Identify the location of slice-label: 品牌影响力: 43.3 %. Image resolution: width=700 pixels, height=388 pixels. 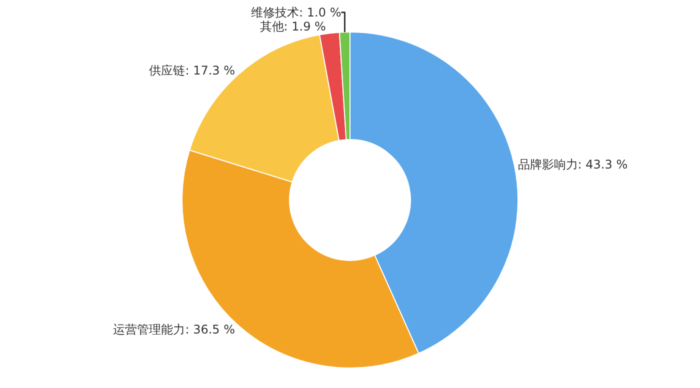
(573, 165).